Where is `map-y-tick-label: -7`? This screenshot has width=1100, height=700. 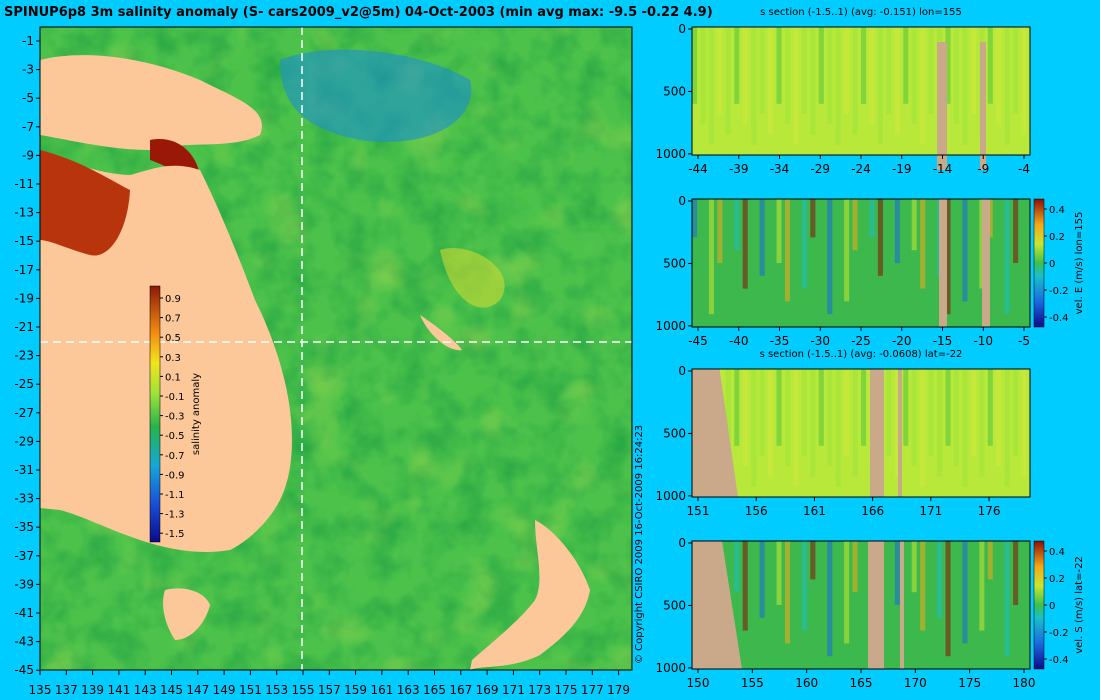
map-y-tick-label: -7 is located at coordinates (28, 127).